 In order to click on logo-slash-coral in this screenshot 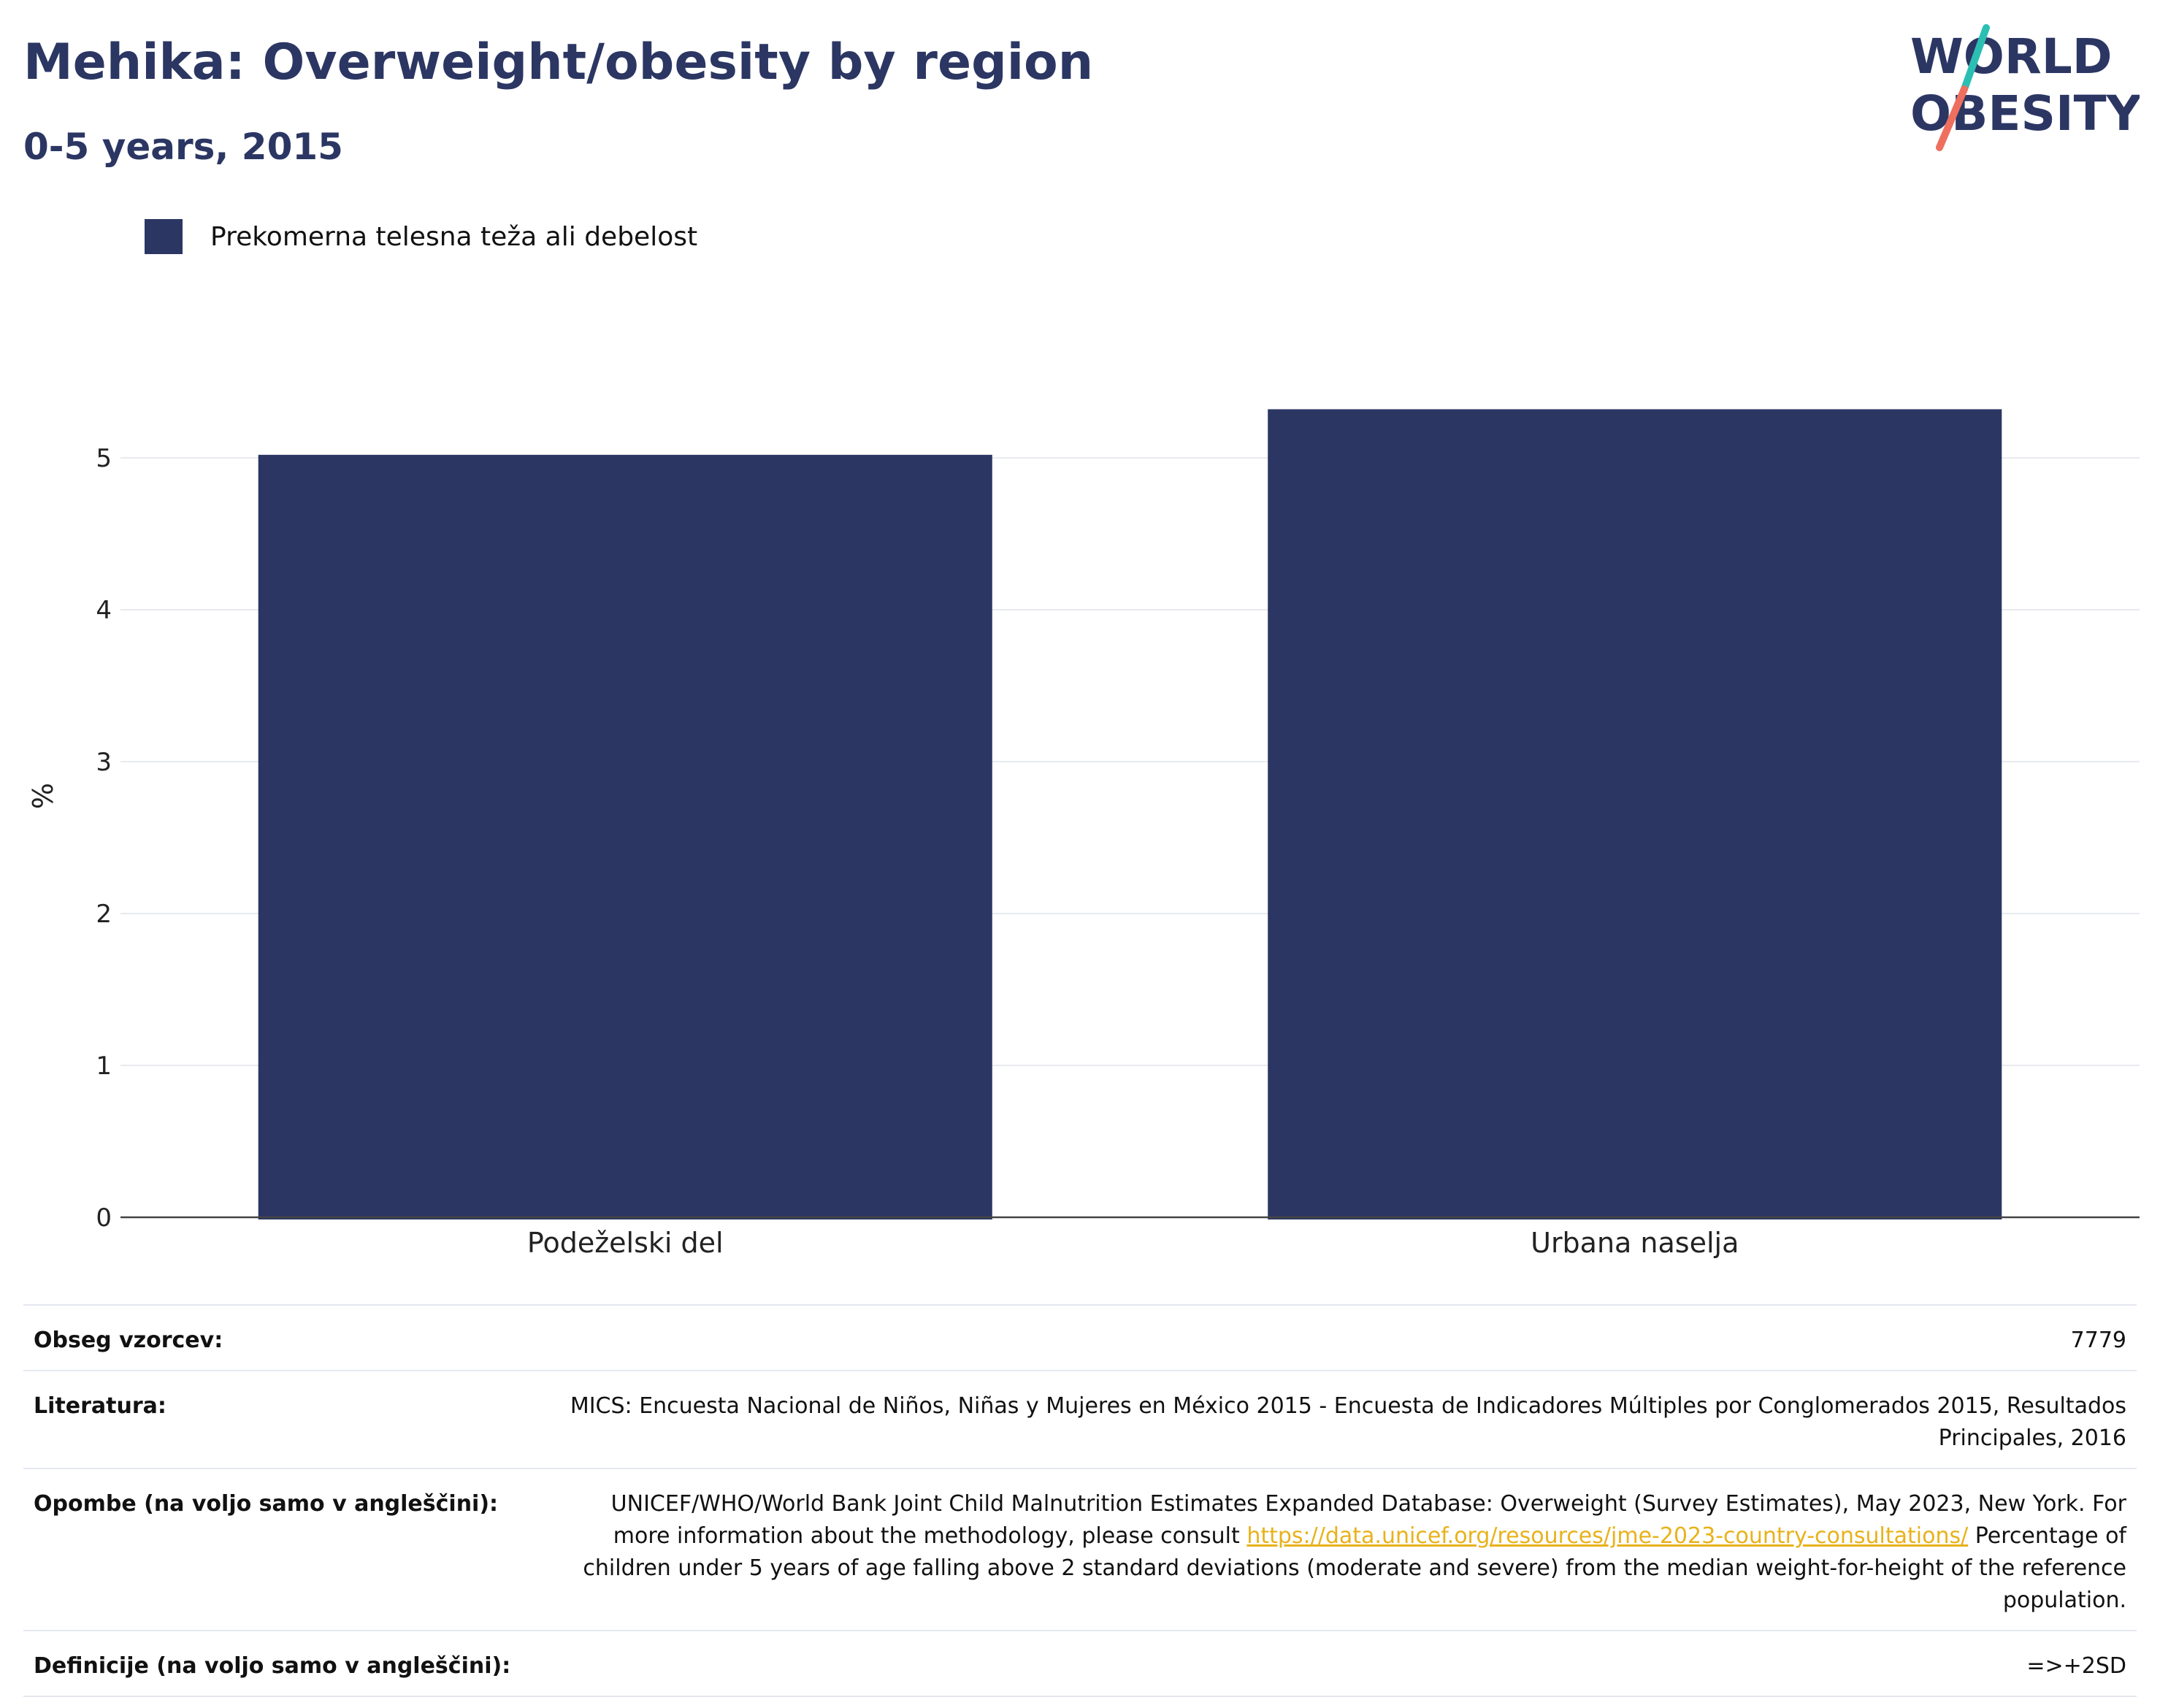, I will do `click(1952, 118)`.